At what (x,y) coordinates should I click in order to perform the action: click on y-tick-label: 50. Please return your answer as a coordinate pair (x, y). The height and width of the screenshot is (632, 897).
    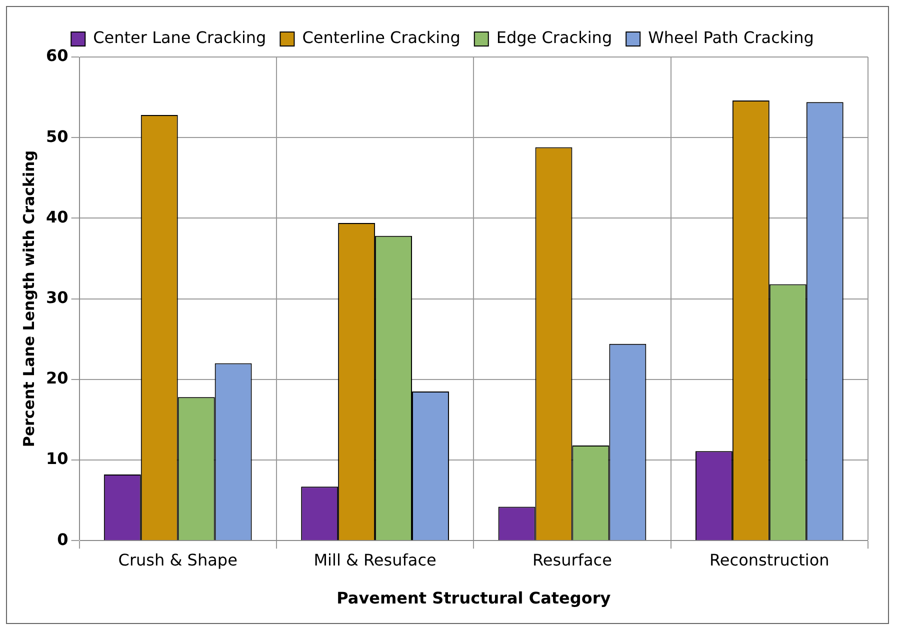
    Looking at the image, I should click on (57, 136).